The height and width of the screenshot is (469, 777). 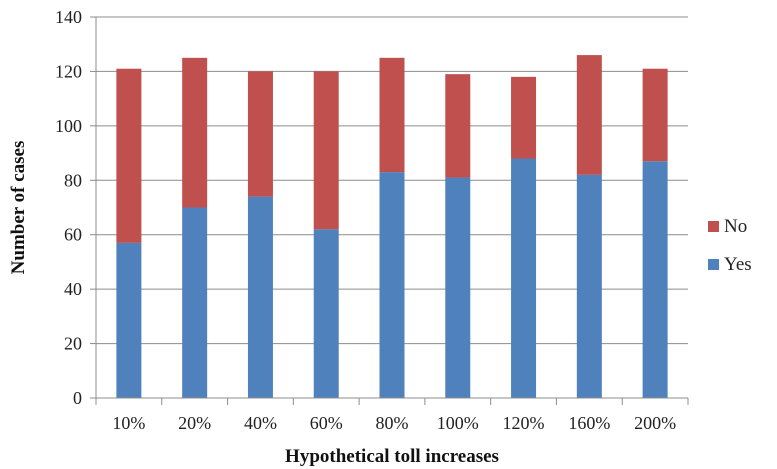 I want to click on y-tick-label-0: 0, so click(x=77, y=398).